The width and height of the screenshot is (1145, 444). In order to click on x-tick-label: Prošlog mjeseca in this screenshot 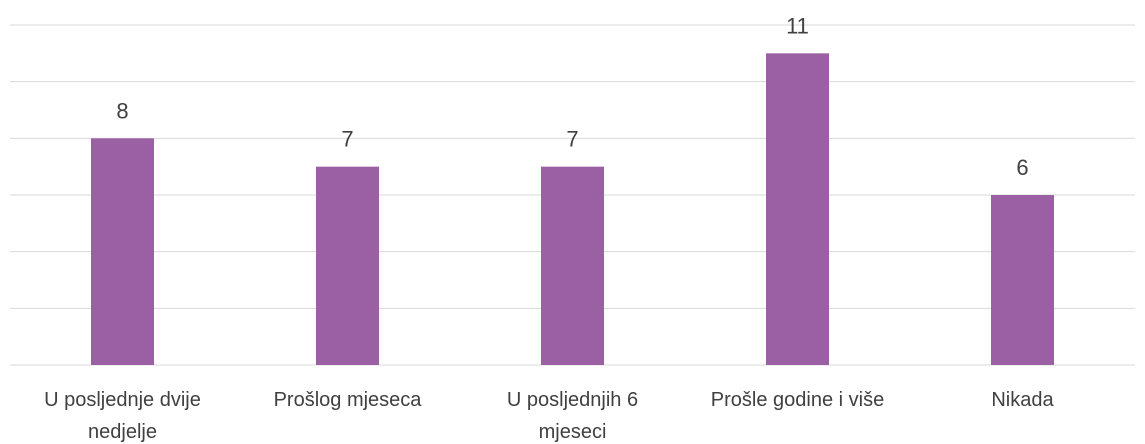, I will do `click(347, 400)`.